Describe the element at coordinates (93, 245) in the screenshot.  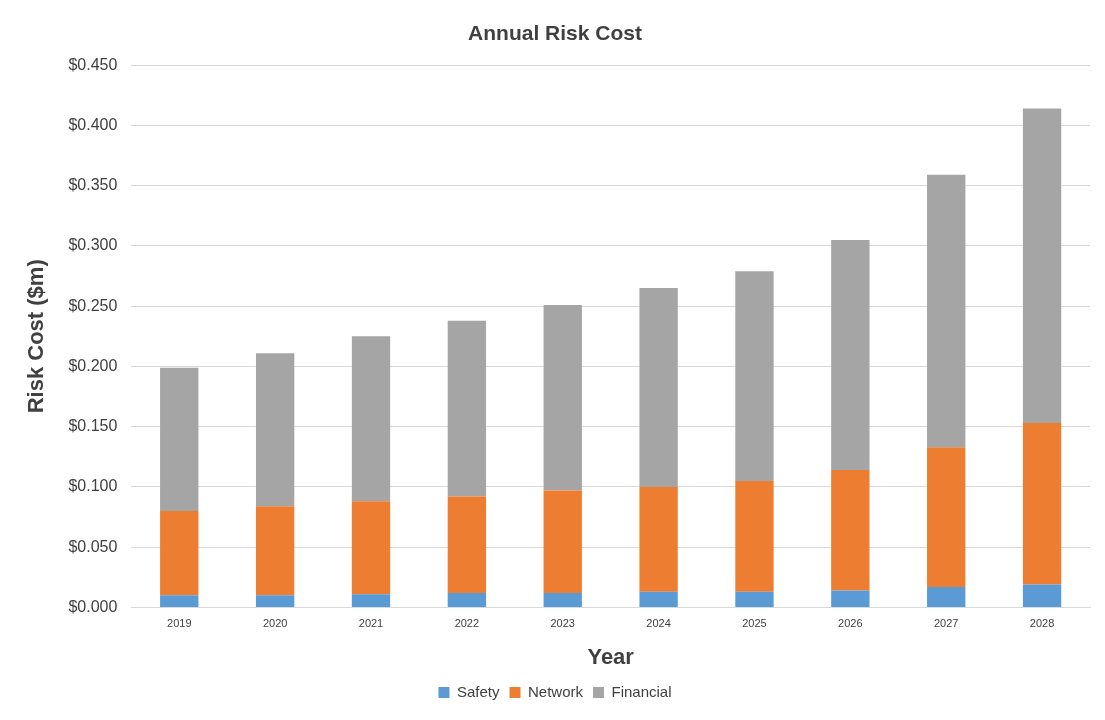
I see `y-tick-label: $0.300` at that location.